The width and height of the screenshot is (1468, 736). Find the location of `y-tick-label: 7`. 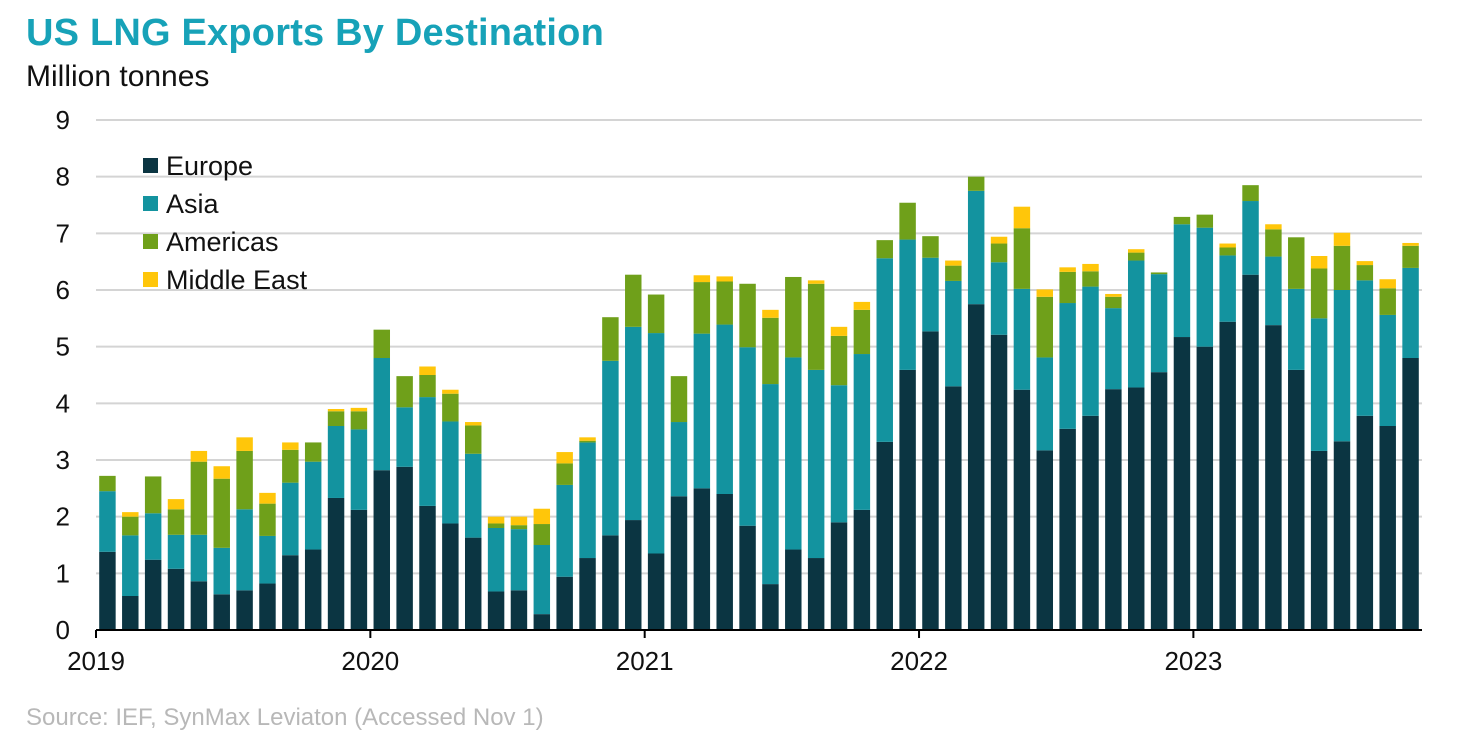

y-tick-label: 7 is located at coordinates (63, 233).